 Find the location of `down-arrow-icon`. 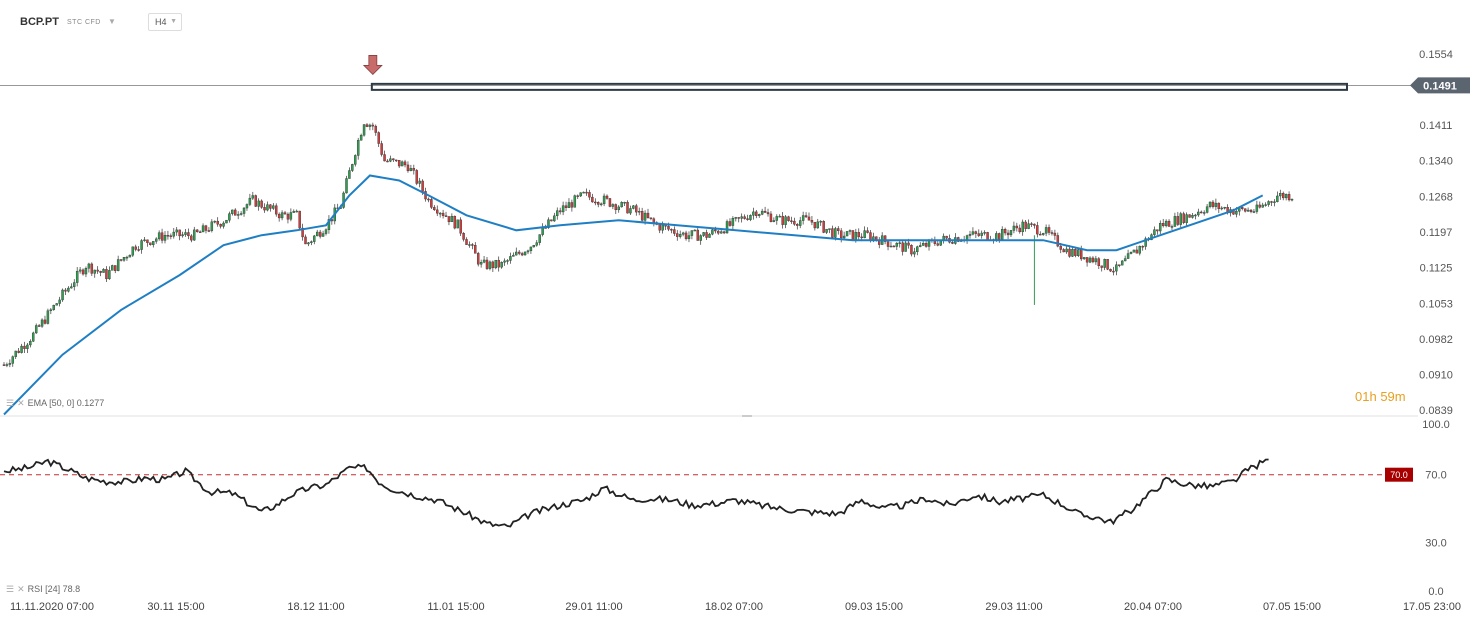

down-arrow-icon is located at coordinates (372, 65).